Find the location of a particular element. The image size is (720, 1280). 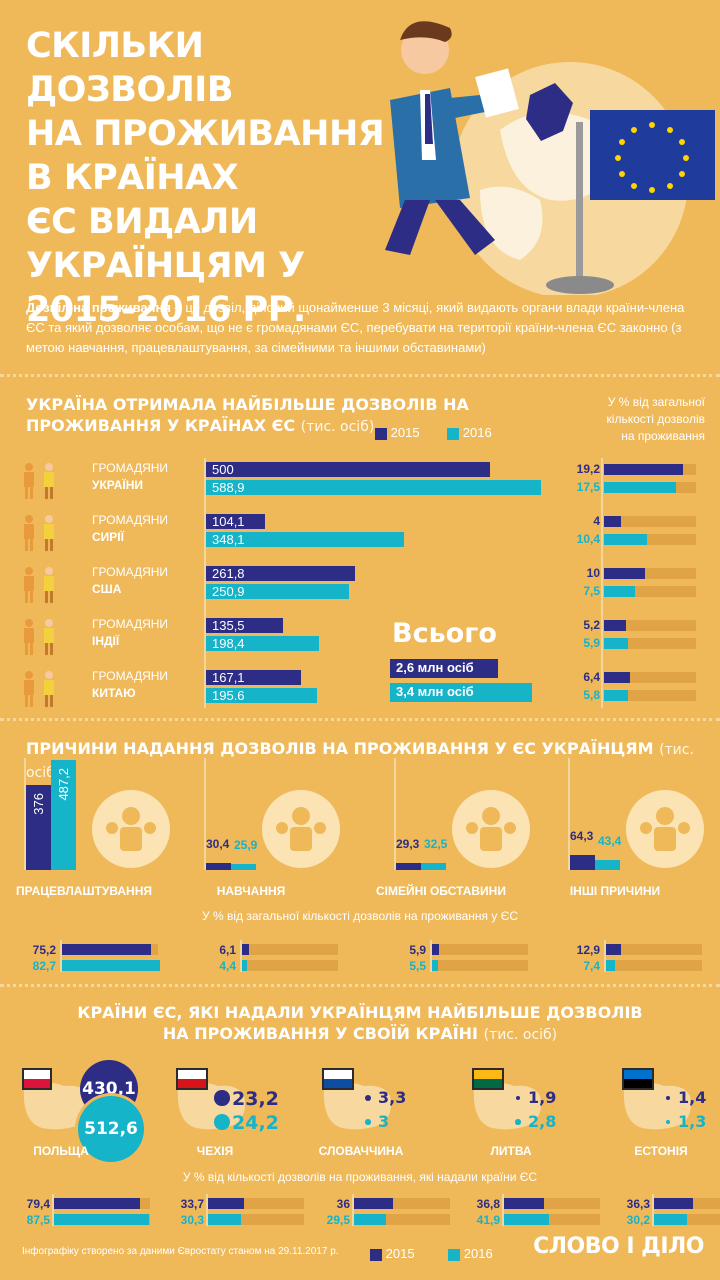

category-label: СІМЕЙНІ ОБСТАВИНИ is located at coordinates (441, 891).